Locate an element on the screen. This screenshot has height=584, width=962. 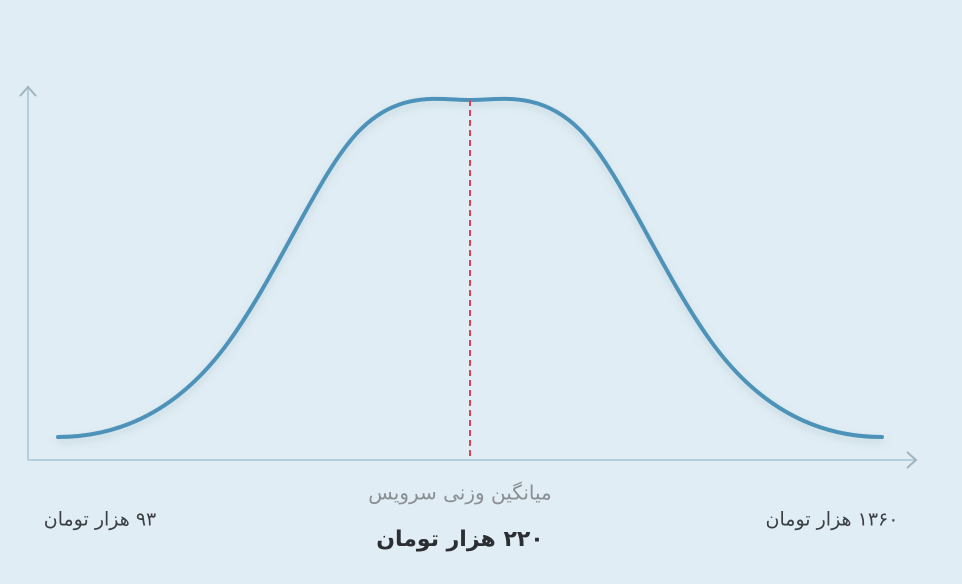
mean-label: میانگین وزنی سرویس is located at coordinates (460, 493).